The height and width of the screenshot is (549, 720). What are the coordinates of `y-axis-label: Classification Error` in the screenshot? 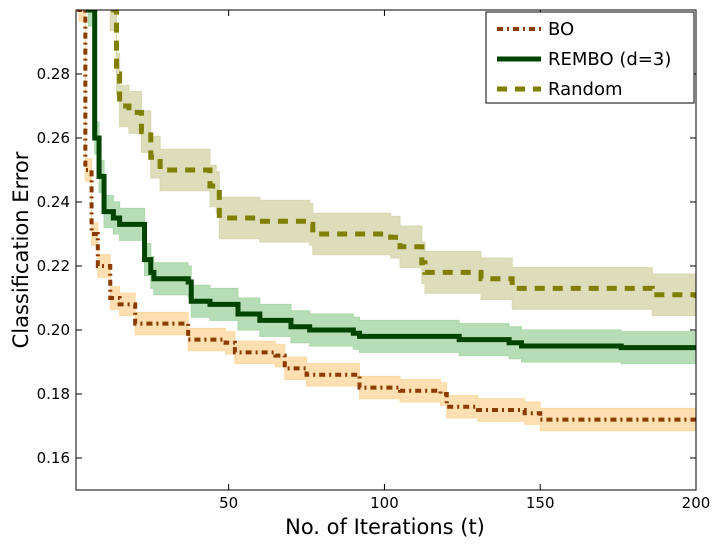 It's located at (21, 249).